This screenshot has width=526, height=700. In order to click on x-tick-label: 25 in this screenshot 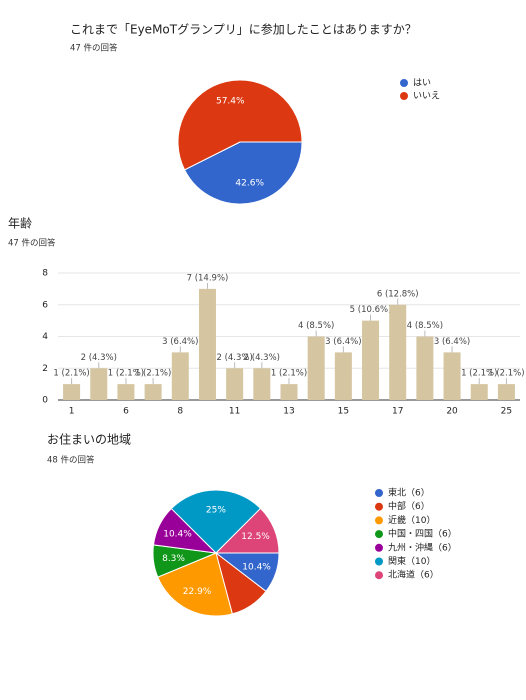, I will do `click(506, 412)`.